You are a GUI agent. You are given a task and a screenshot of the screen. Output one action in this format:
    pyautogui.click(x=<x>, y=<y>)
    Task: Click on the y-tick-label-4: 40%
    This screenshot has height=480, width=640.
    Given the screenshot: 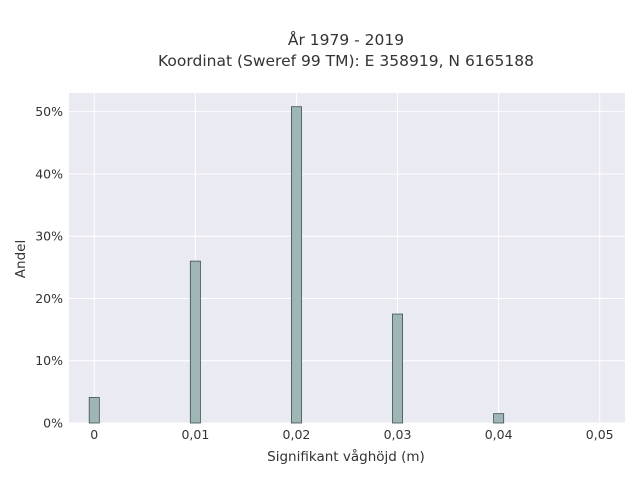 What is the action you would take?
    pyautogui.click(x=49, y=173)
    